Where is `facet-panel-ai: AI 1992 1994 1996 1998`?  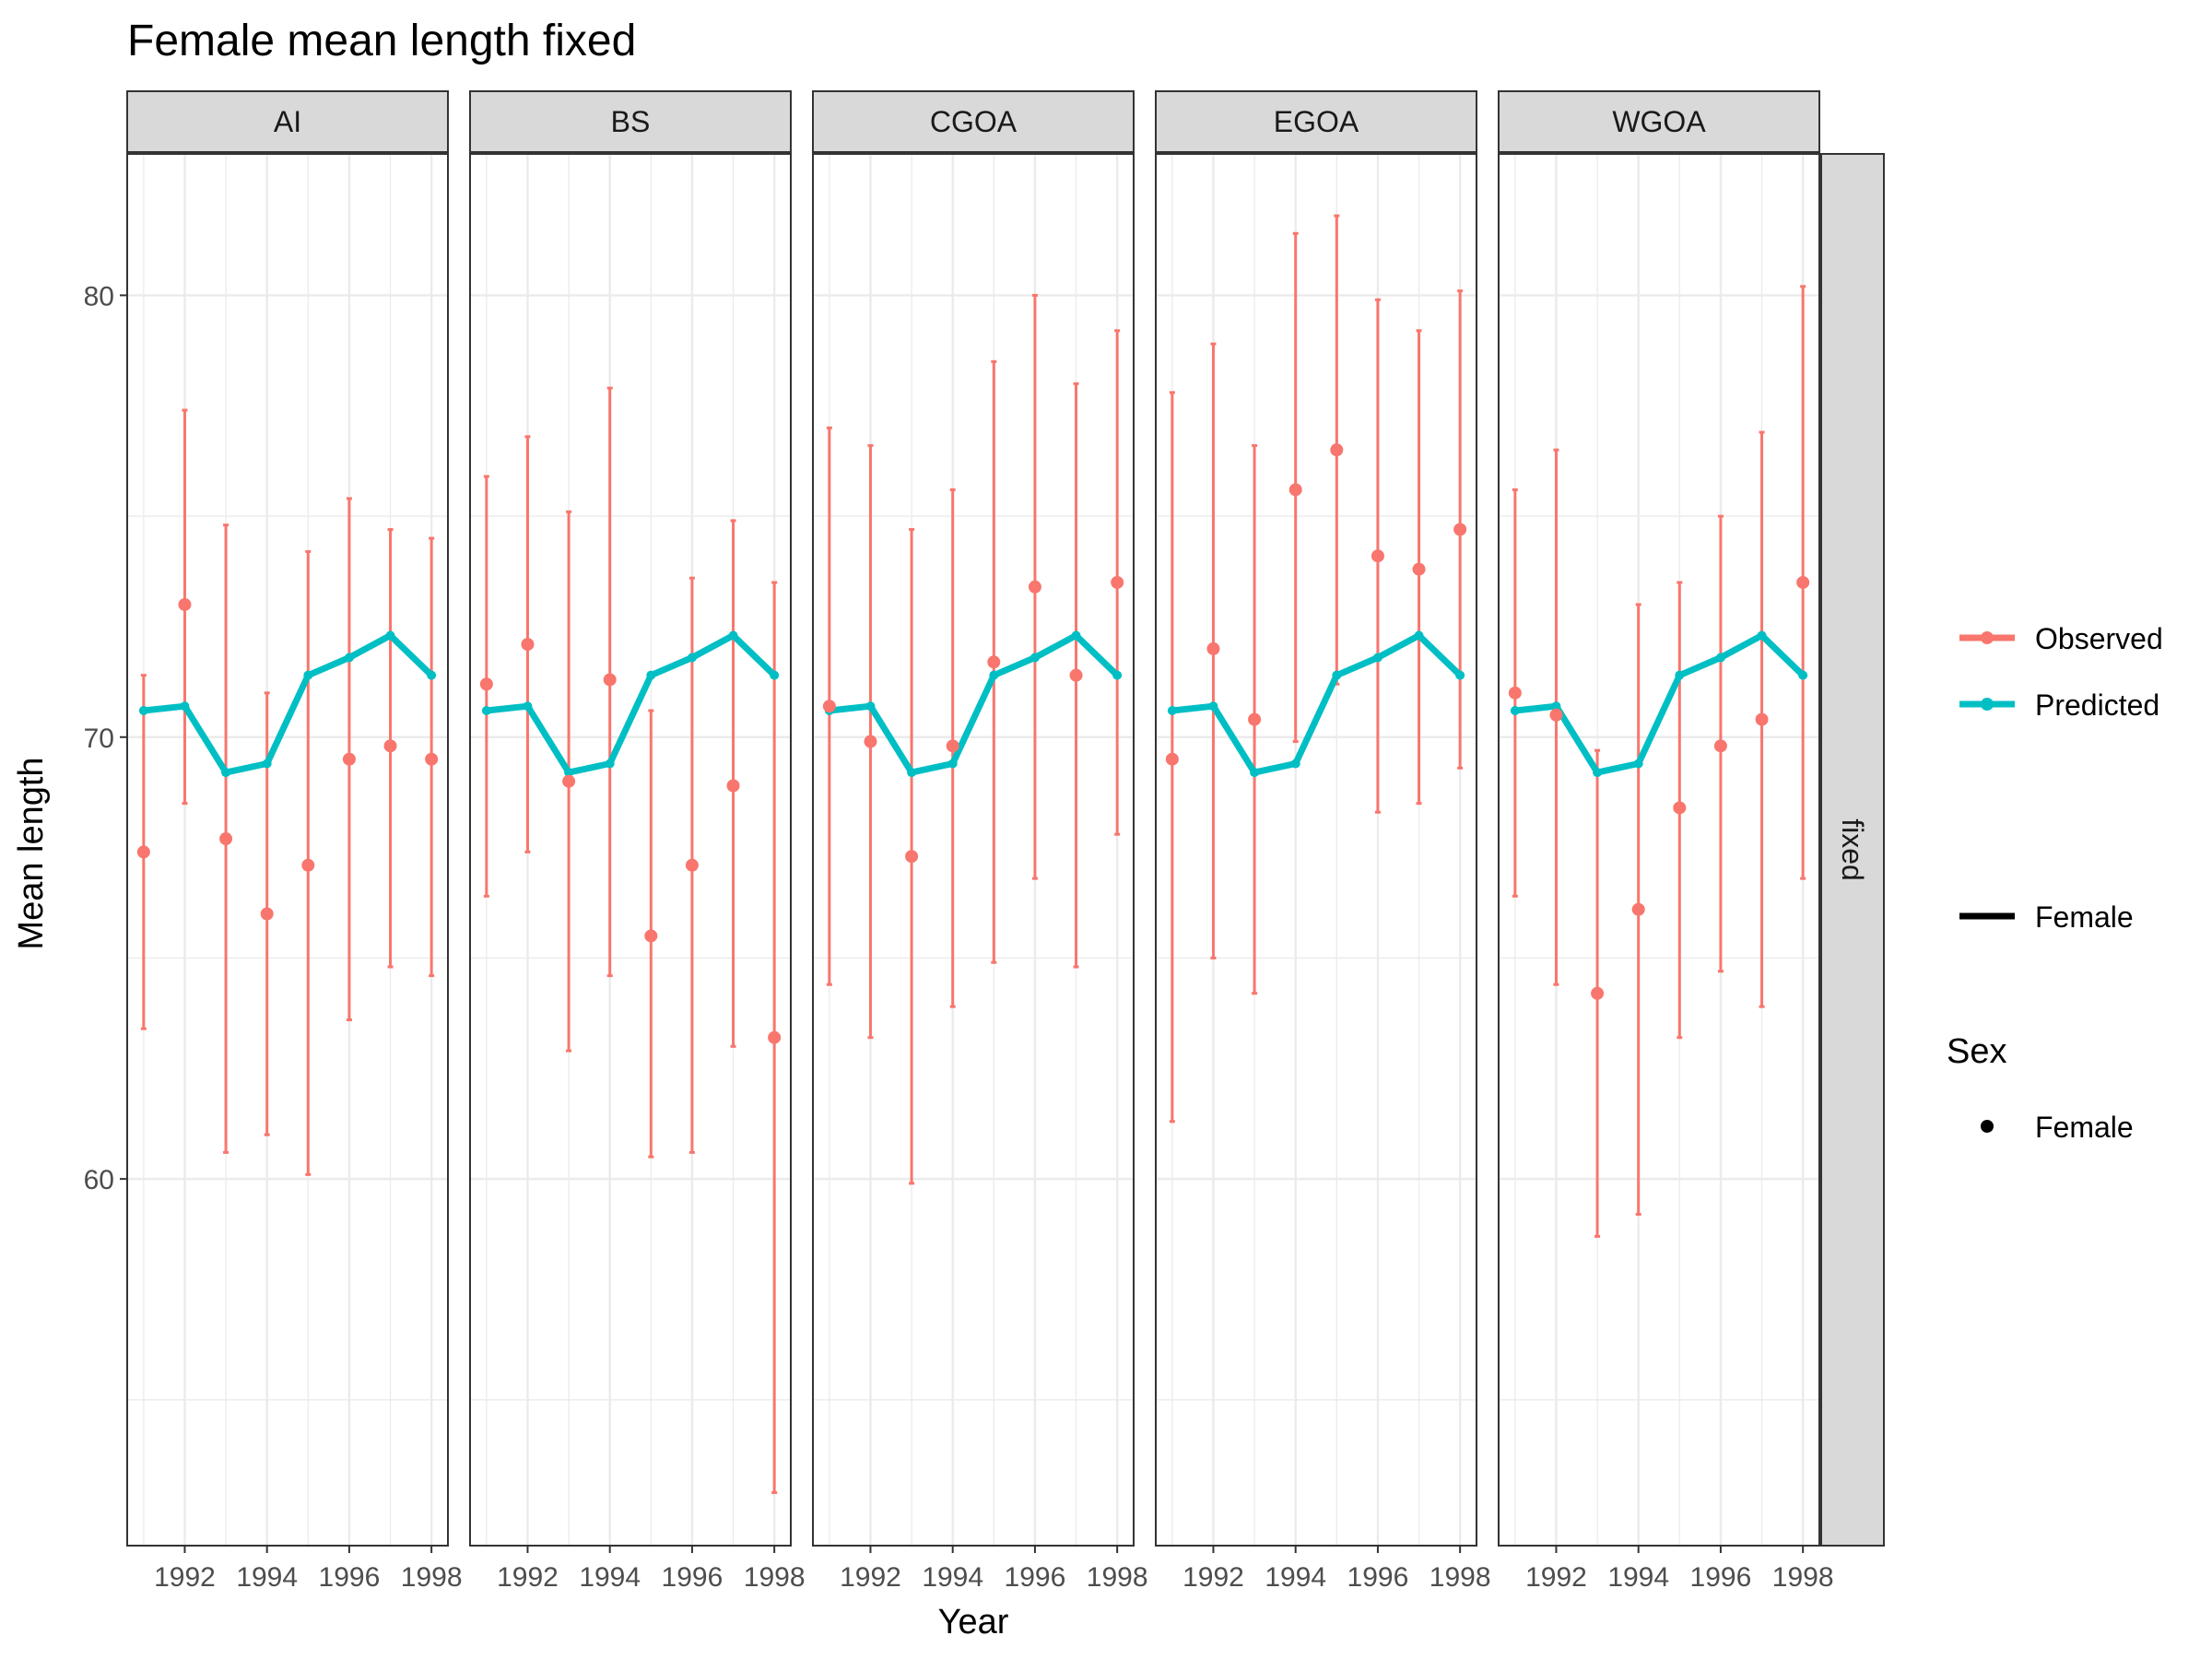
facet-panel-ai: AI 1992 1994 1996 1998 is located at coordinates (294, 841).